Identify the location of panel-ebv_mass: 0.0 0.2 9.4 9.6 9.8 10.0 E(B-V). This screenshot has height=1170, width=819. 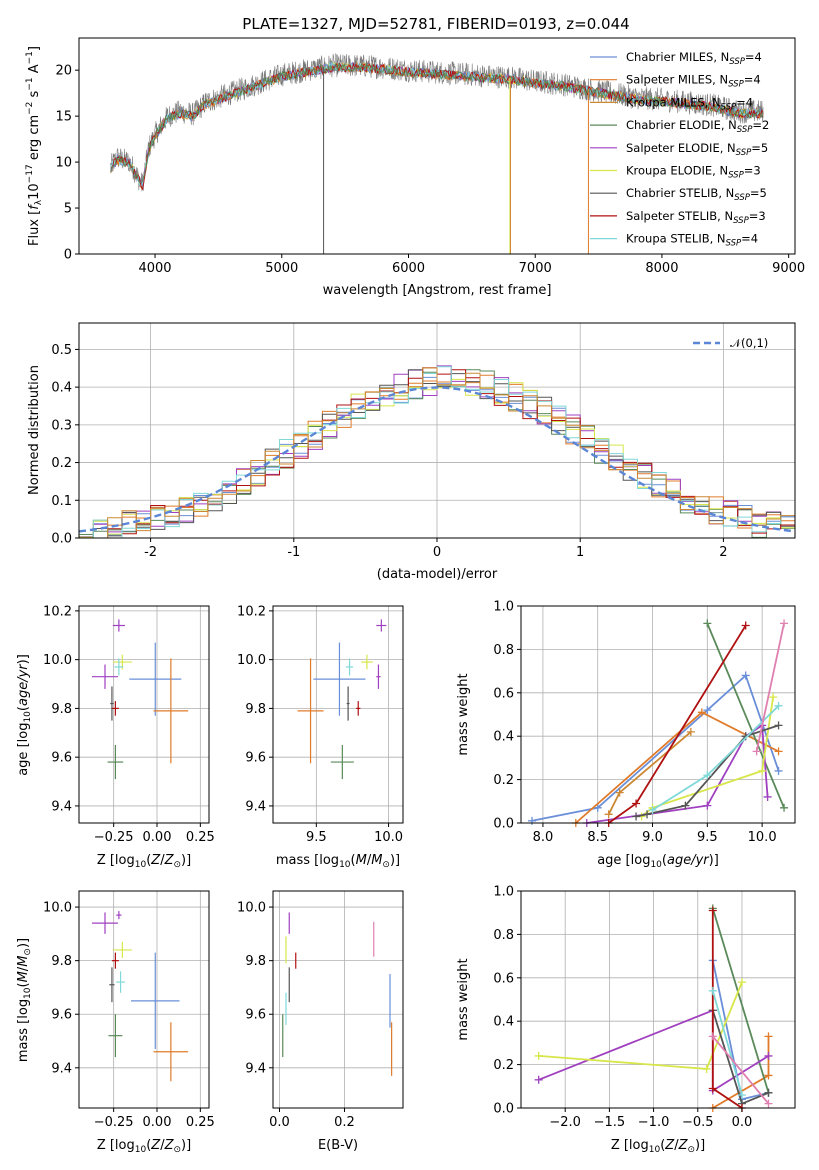
(320, 1021).